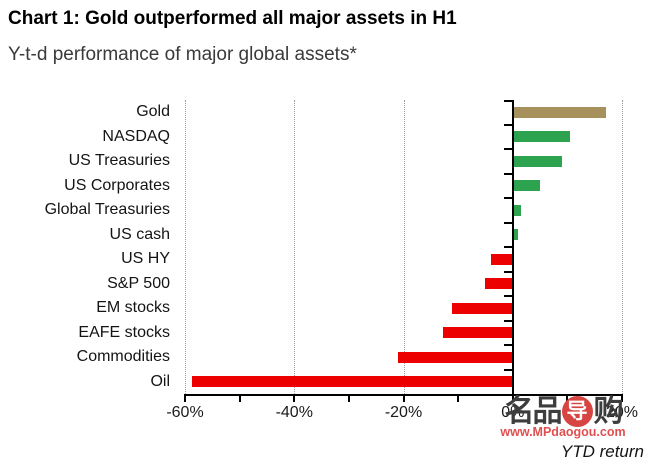 This screenshot has height=470, width=650. What do you see at coordinates (136, 136) in the screenshot?
I see `category-label: NASDAQ` at bounding box center [136, 136].